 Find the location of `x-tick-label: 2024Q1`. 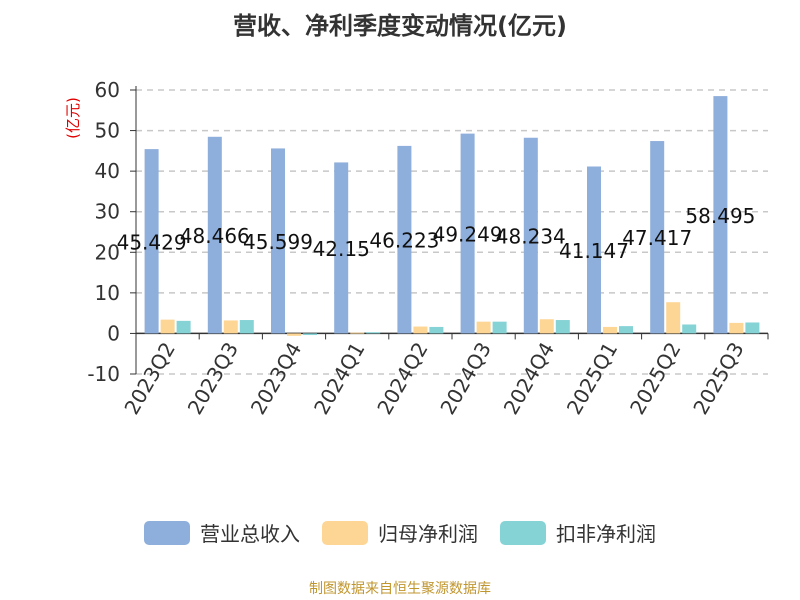

x-tick-label: 2024Q1 is located at coordinates (339, 378).